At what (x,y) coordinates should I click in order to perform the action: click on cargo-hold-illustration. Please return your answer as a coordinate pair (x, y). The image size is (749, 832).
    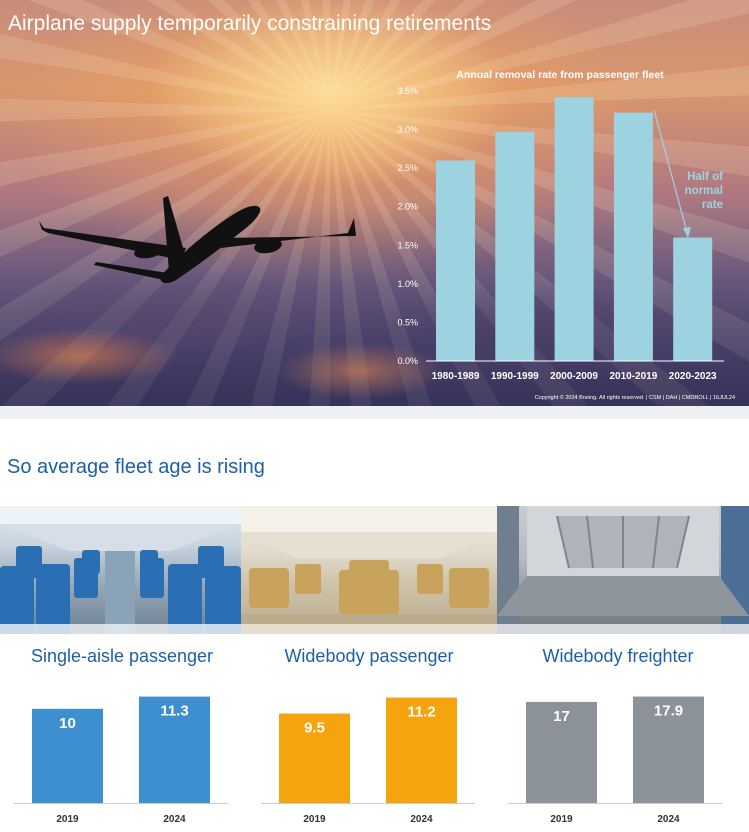
    Looking at the image, I should click on (623, 570).